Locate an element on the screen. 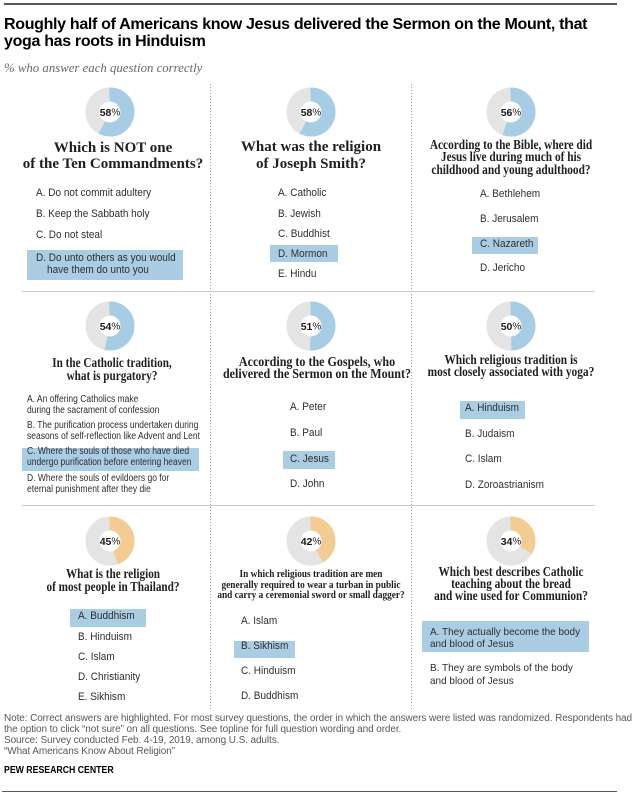  svg-text: 42% is located at coordinates (311, 542).